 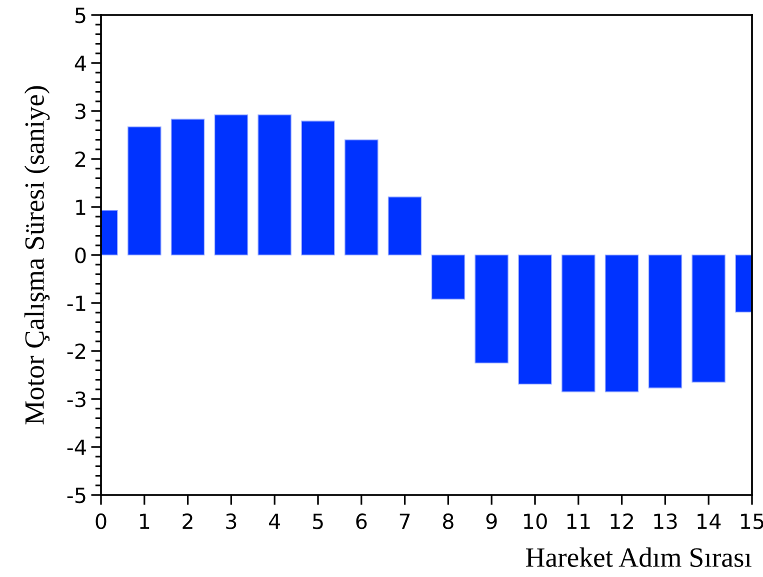 What do you see at coordinates (361, 521) in the screenshot?
I see `x-tick-label: 6` at bounding box center [361, 521].